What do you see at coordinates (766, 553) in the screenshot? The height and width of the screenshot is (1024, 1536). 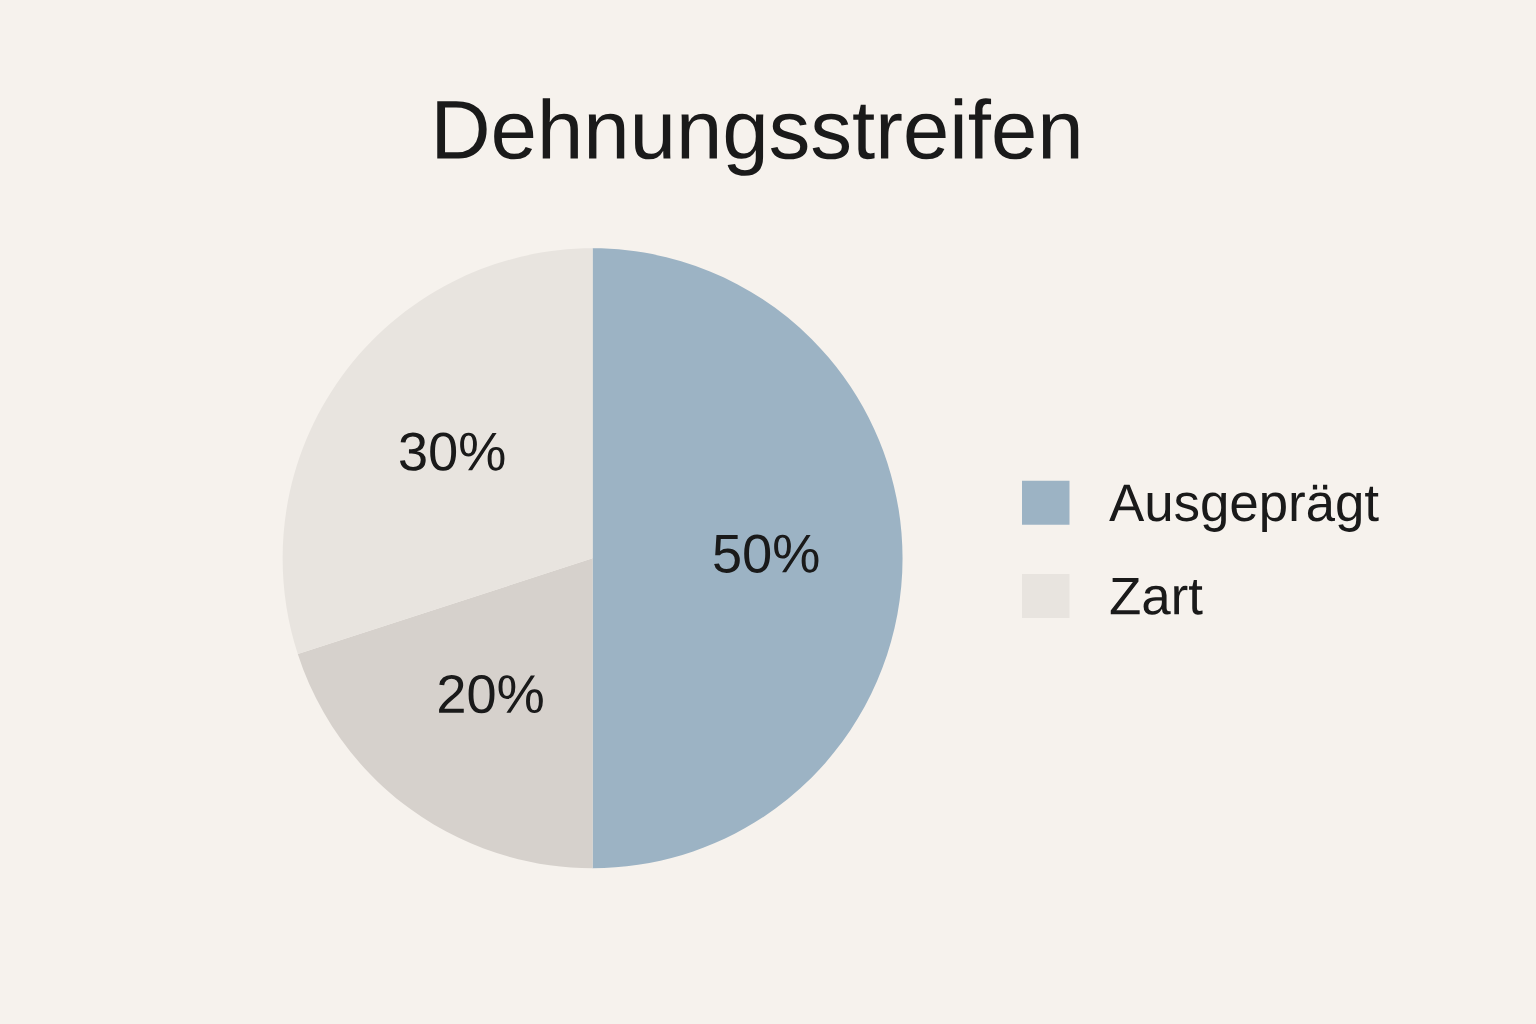 I see `data-label: 50%` at bounding box center [766, 553].